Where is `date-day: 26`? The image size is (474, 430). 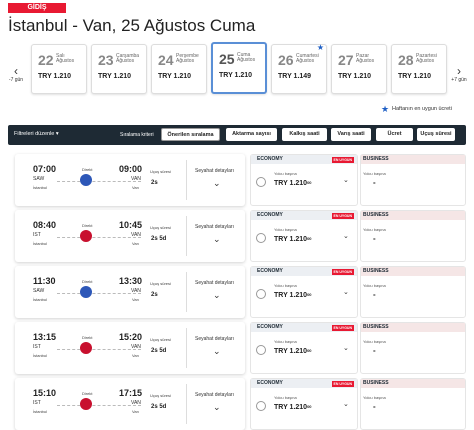
date-day: 26 is located at coordinates (286, 60).